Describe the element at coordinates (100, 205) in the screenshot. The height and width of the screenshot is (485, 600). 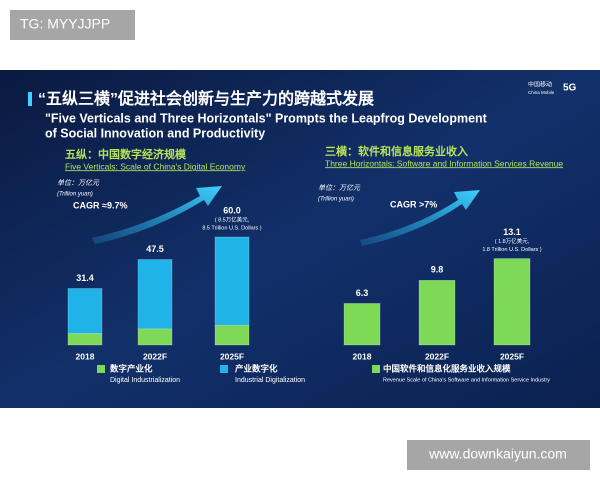
I see `annotation: CAGR ≈9.7%` at that location.